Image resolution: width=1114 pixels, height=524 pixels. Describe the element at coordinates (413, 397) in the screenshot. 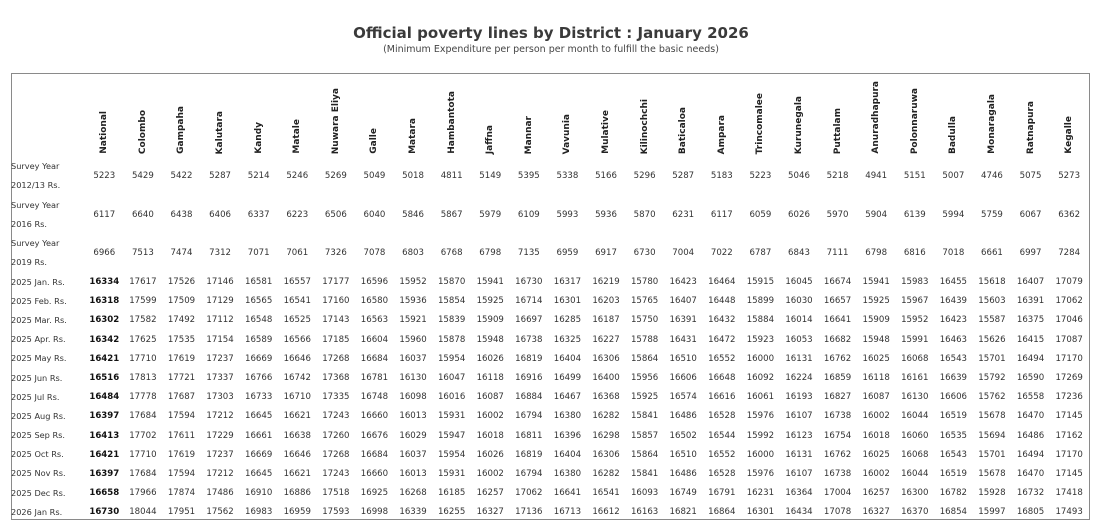

I see `district-value-cell: 16098` at that location.